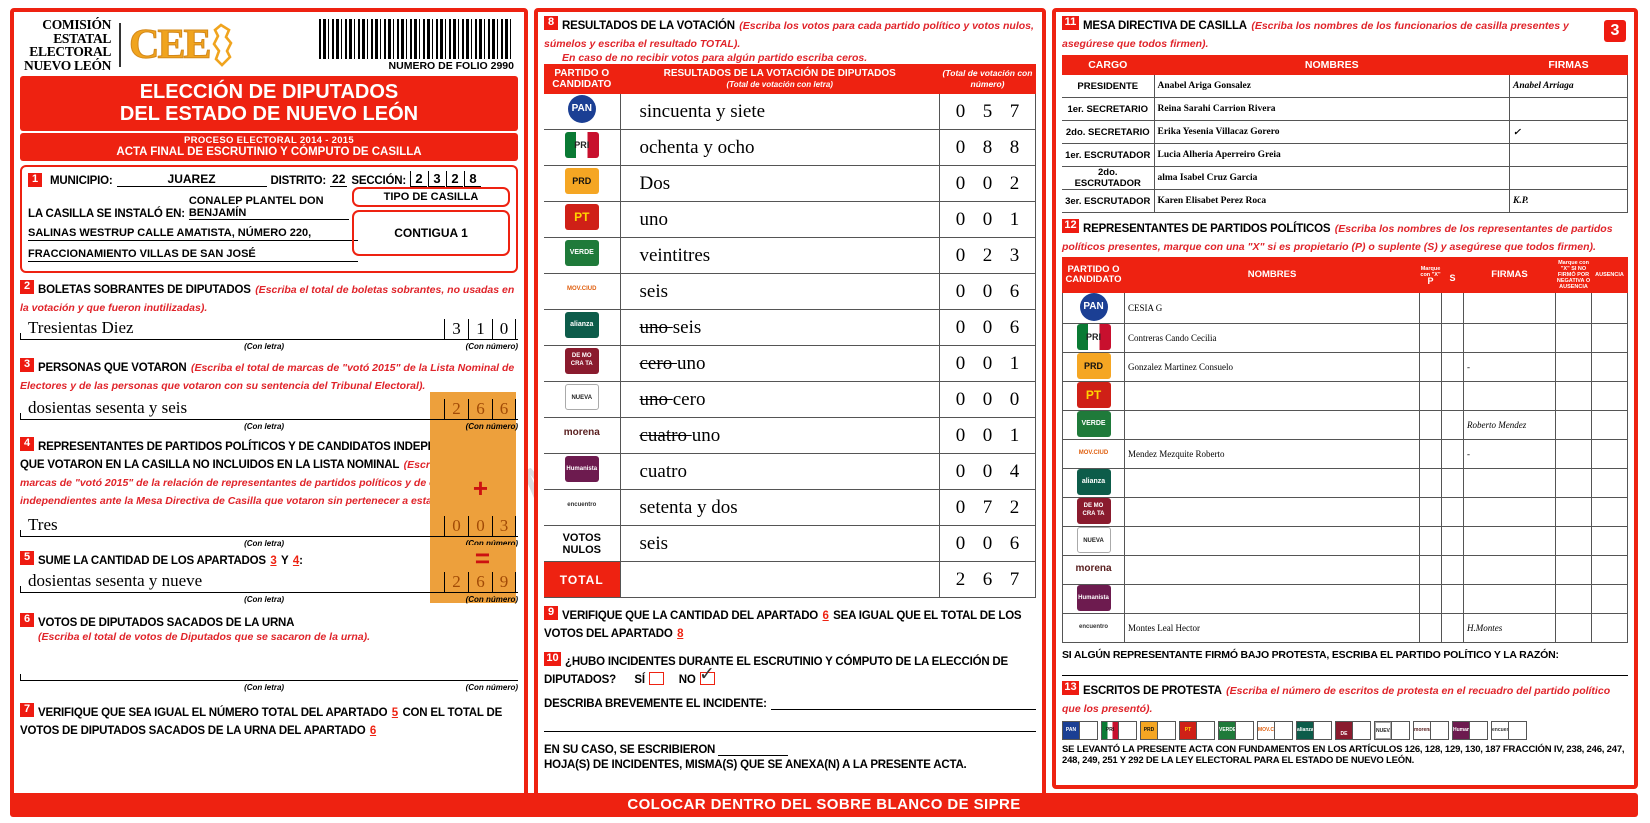 This screenshot has width=1650, height=823. I want to click on section-2-letters: Tresientas Diez, so click(81, 327).